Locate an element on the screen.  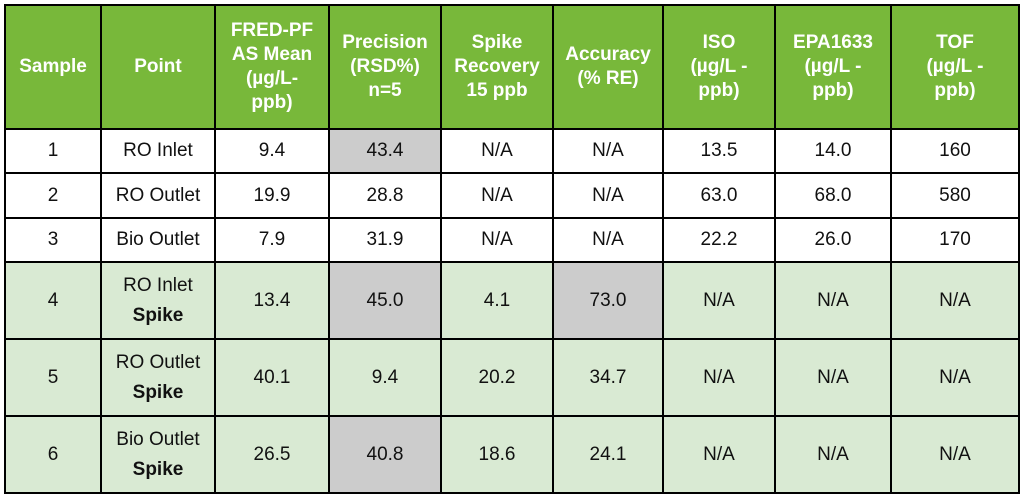
cell-precision: 28.8 is located at coordinates (385, 195).